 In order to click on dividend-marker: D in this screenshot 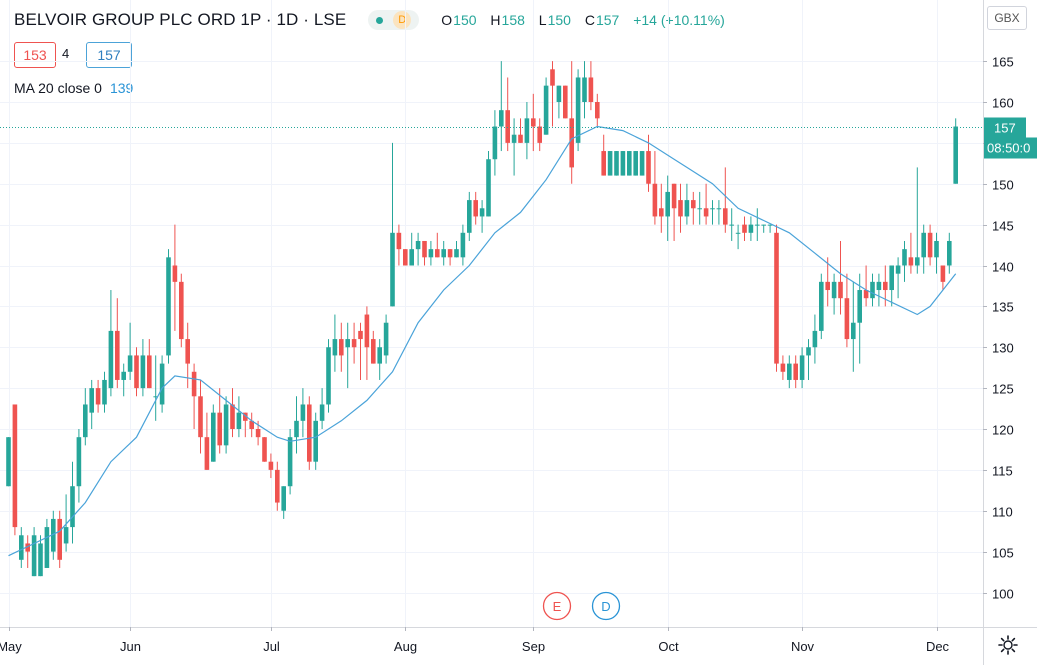, I will do `click(605, 606)`.